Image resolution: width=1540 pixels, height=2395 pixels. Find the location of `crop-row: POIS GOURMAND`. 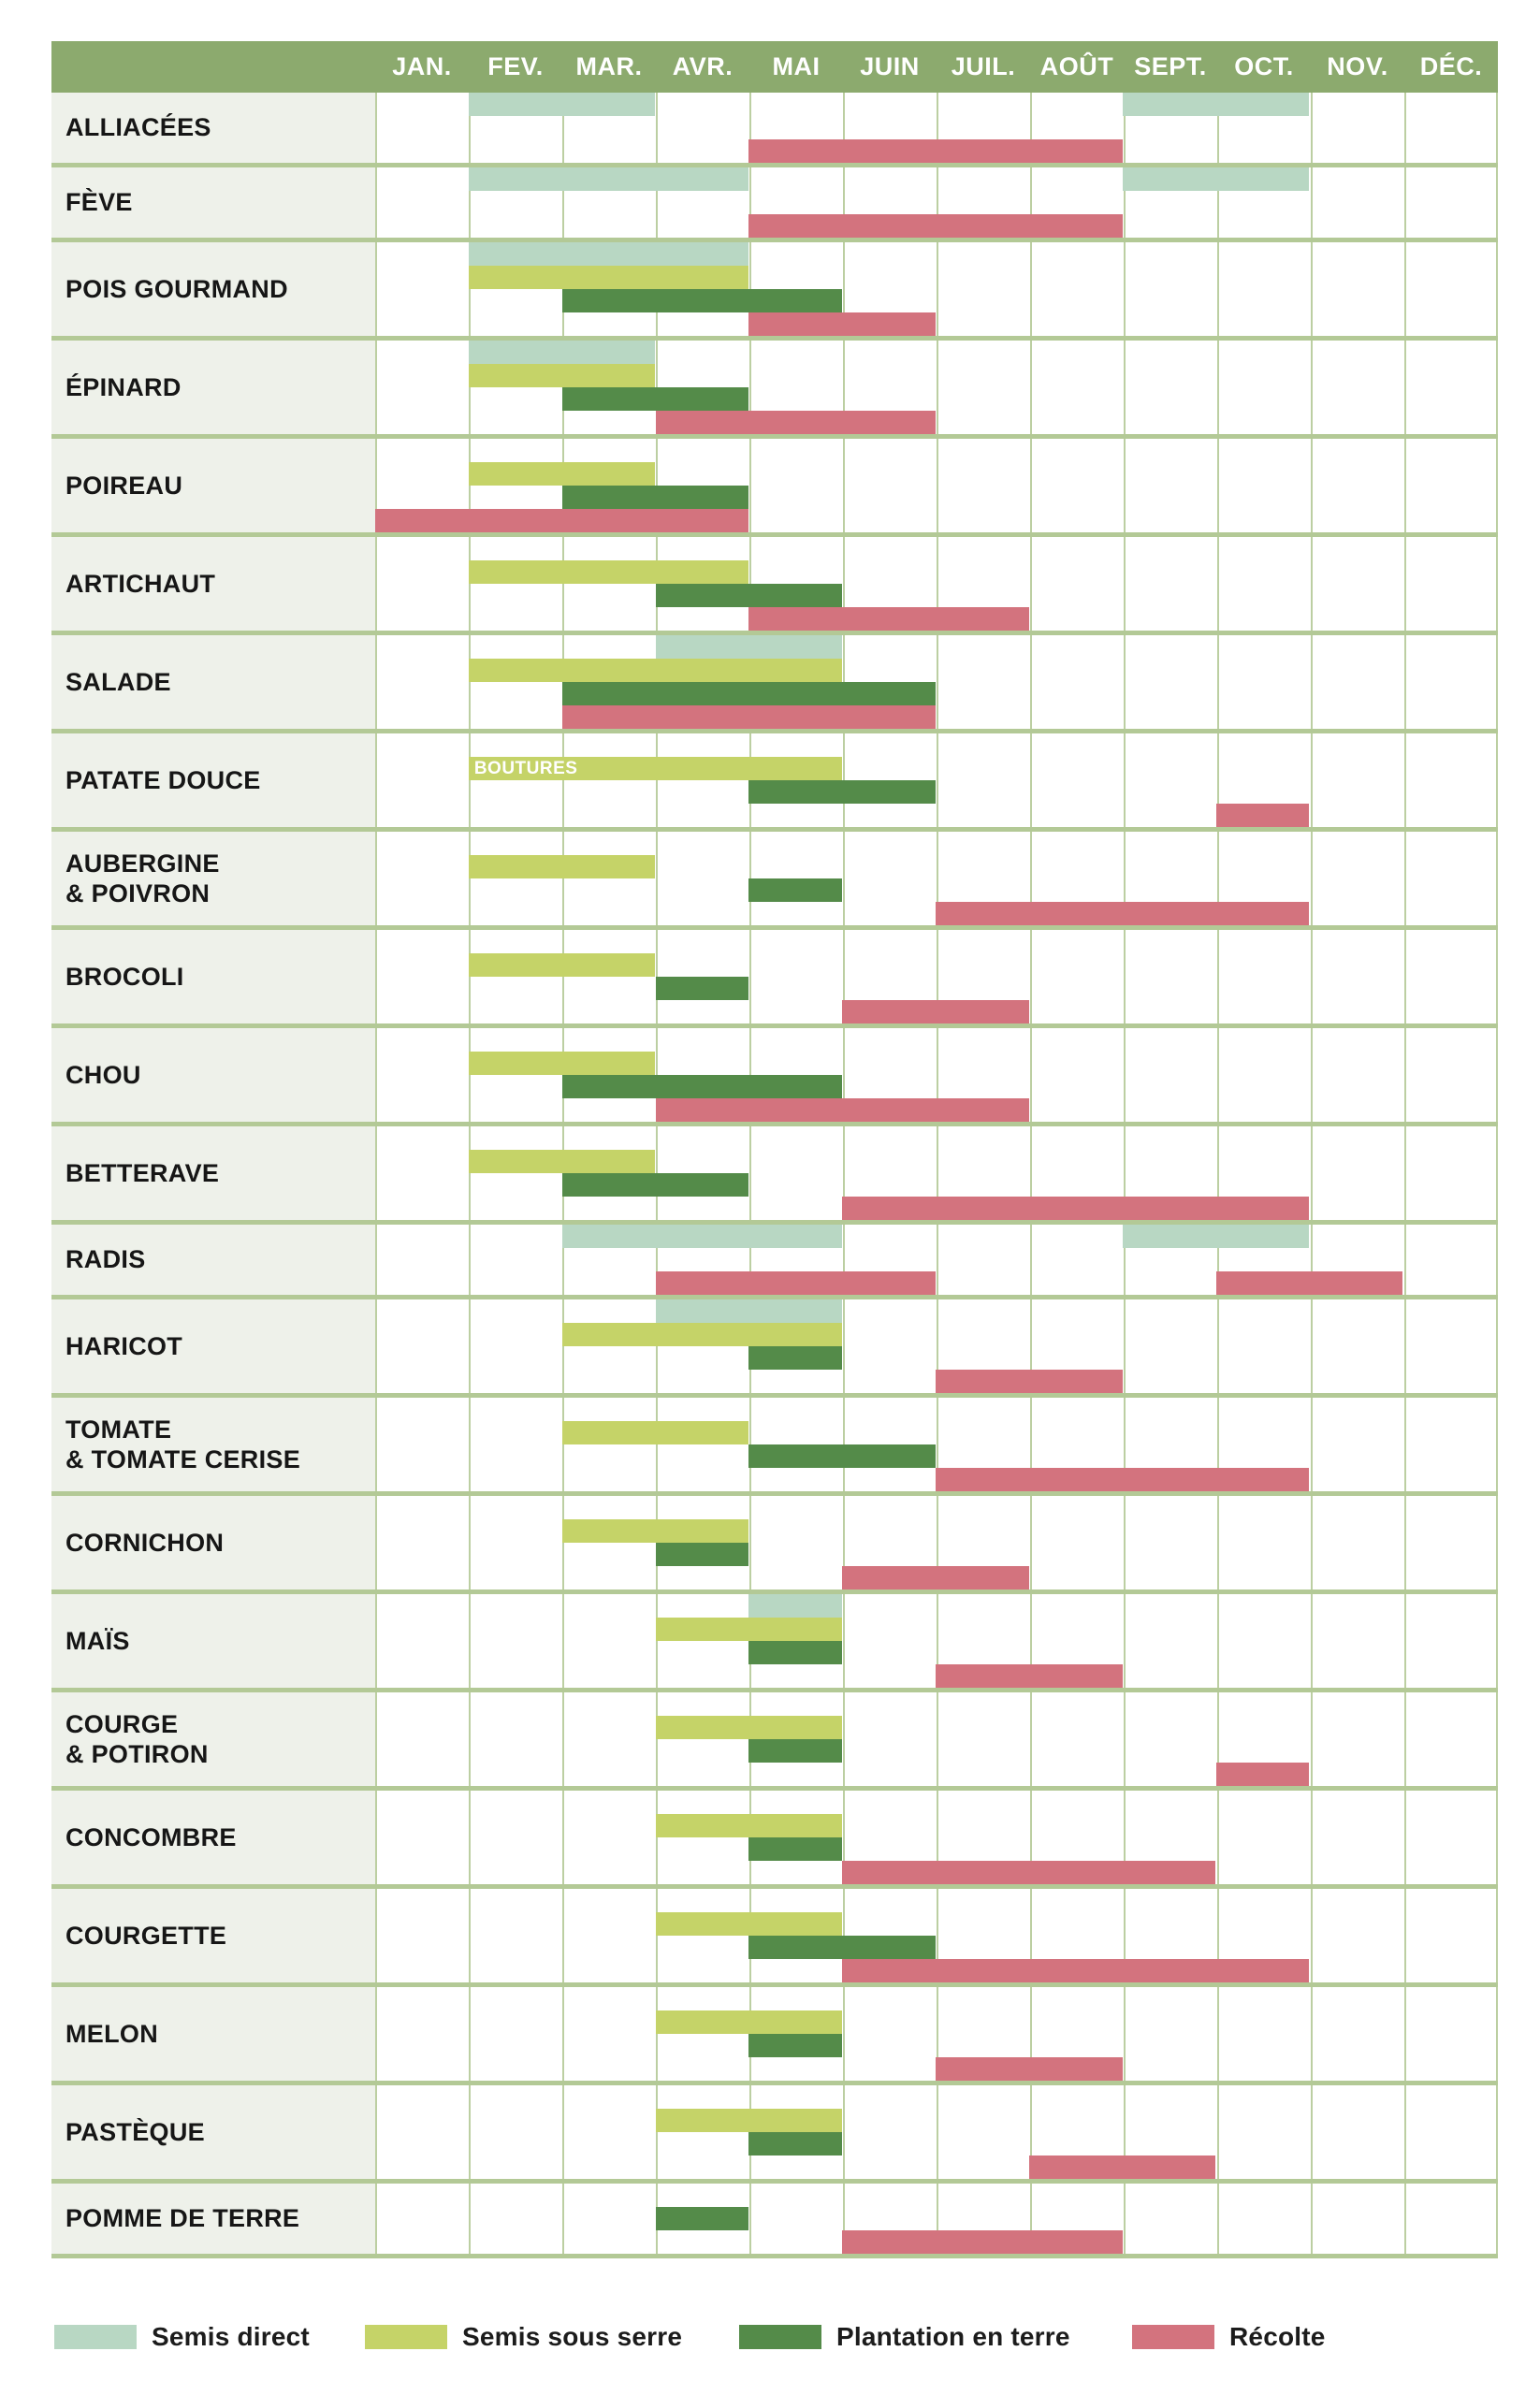

crop-row: POIS GOURMAND is located at coordinates (775, 291).